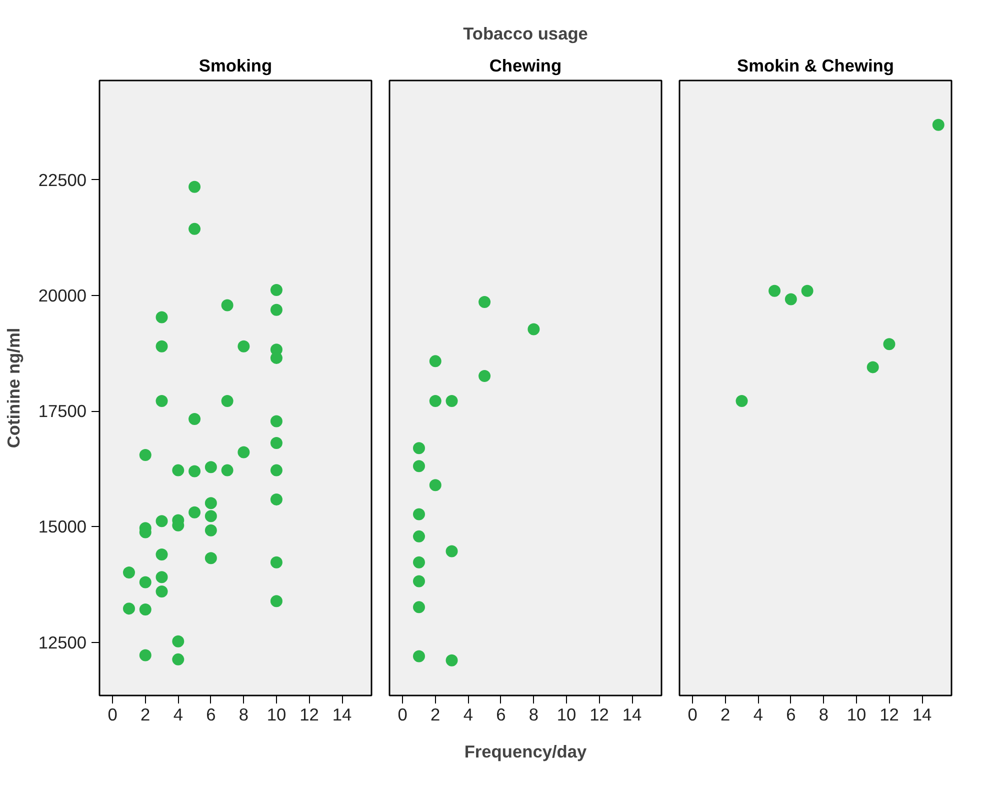 The height and width of the screenshot is (785, 1000). I want to click on text: Tobacco usage, so click(525, 34).